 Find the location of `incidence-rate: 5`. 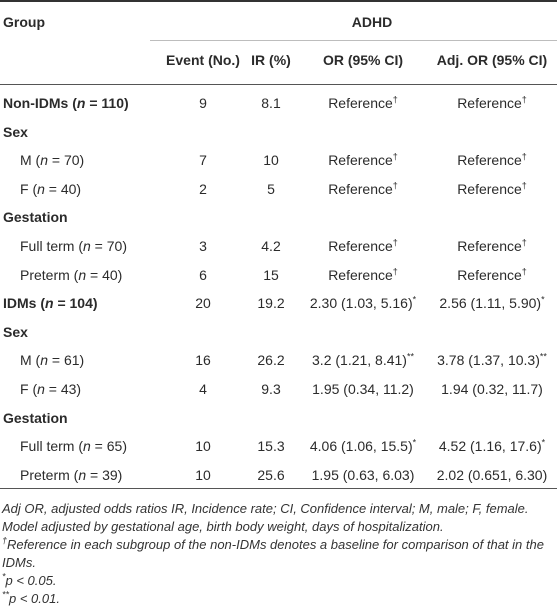

incidence-rate: 5 is located at coordinates (271, 188).